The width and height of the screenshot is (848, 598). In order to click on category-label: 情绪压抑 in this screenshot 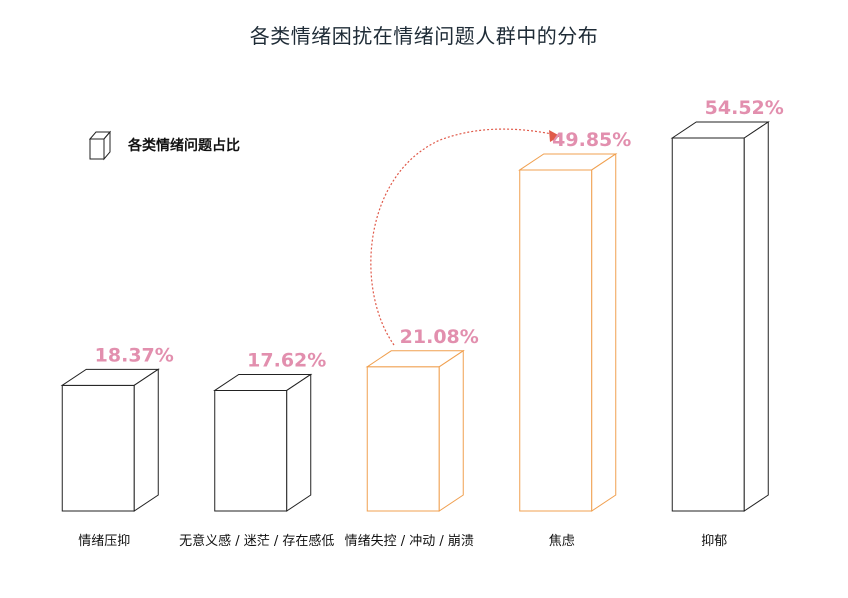, I will do `click(104, 541)`.